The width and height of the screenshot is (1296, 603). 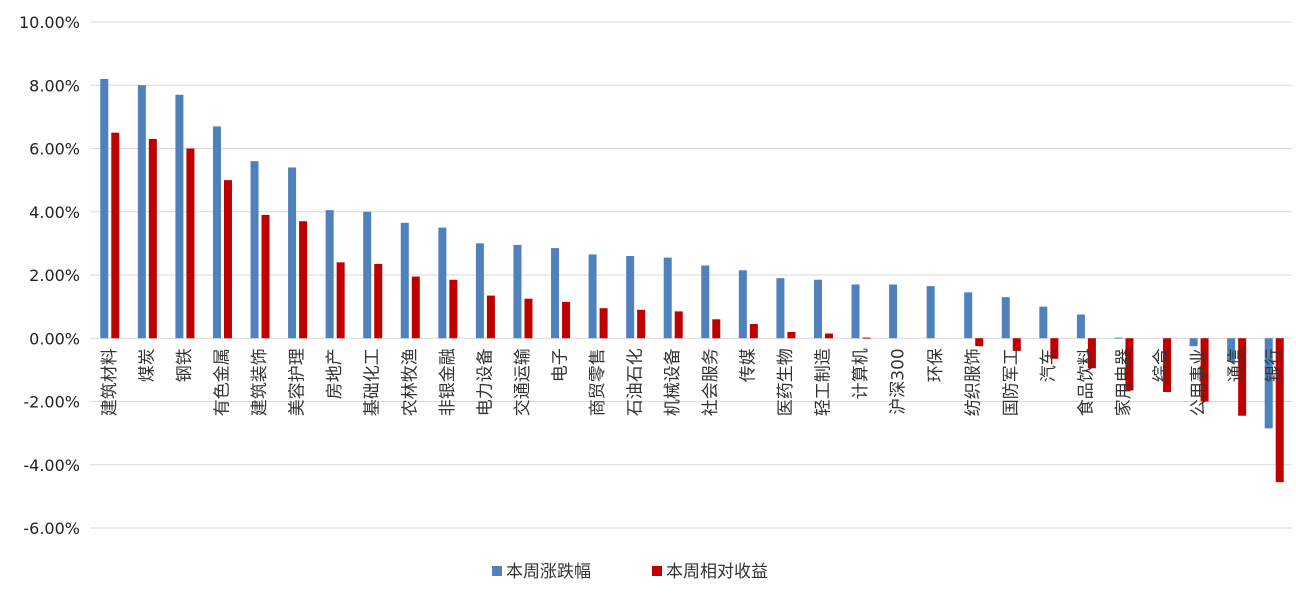 What do you see at coordinates (630, 572) in the screenshot?
I see `legend: 本周涨跌幅 本周相对收益` at bounding box center [630, 572].